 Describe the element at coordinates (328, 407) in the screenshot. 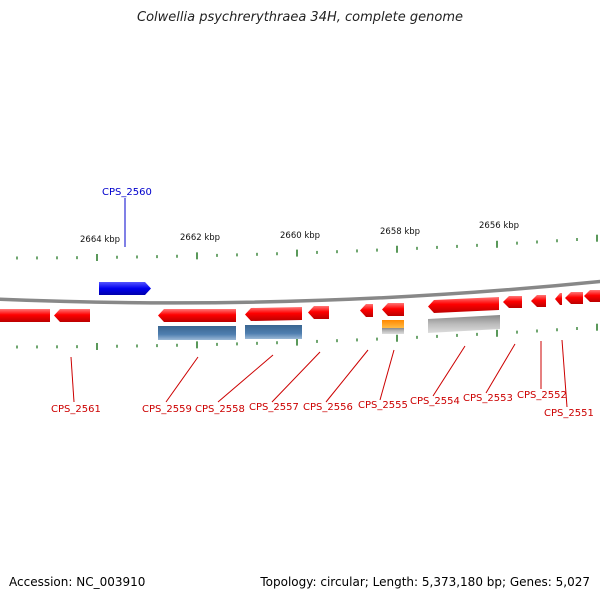

I see `label-cps-2556: CPS_2556` at that location.